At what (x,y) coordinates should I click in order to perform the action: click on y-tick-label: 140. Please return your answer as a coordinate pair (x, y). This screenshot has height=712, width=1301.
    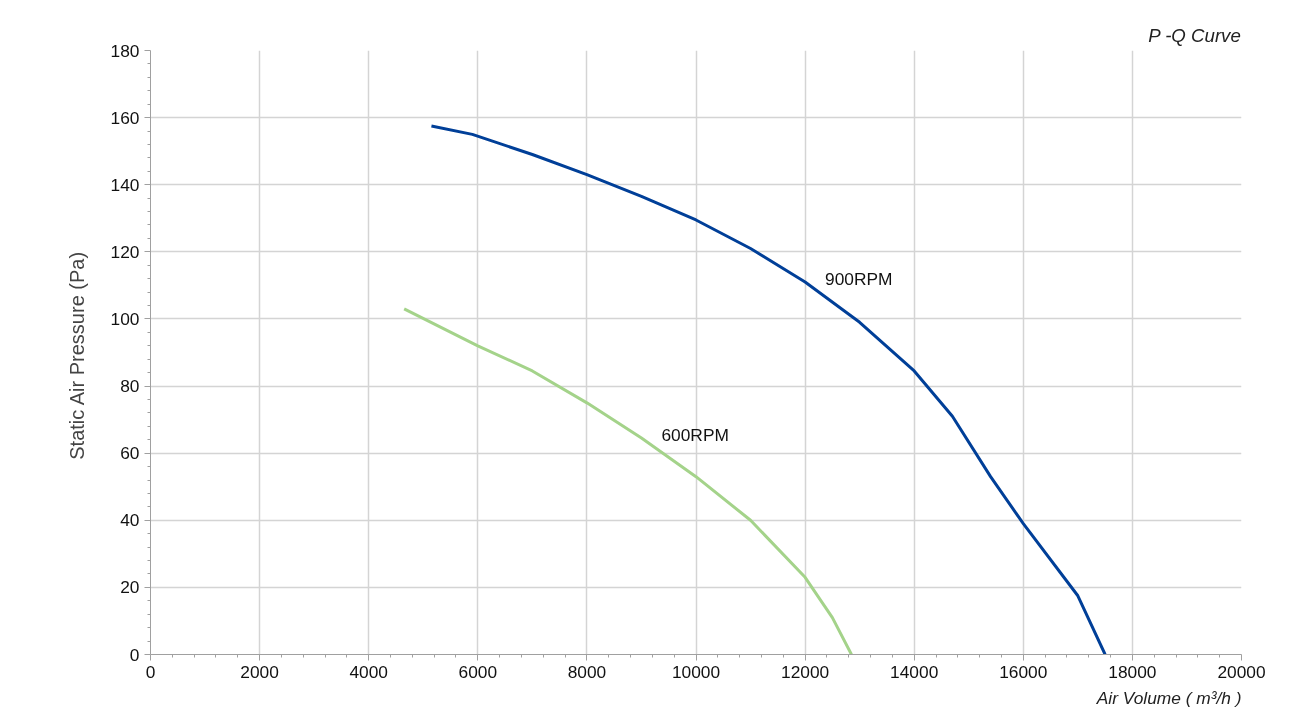
    Looking at the image, I should click on (125, 184).